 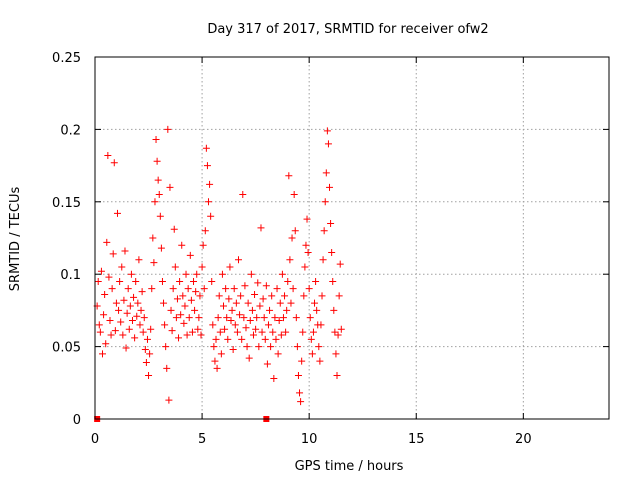 What do you see at coordinates (70, 130) in the screenshot?
I see `y-tick-label: 0.2` at bounding box center [70, 130].